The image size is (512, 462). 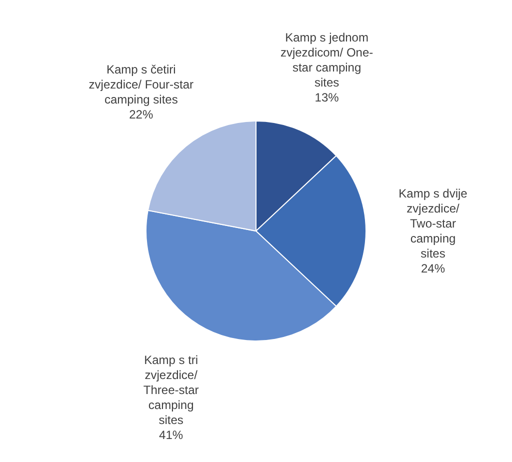 I want to click on data-label: 41%, so click(x=171, y=435).